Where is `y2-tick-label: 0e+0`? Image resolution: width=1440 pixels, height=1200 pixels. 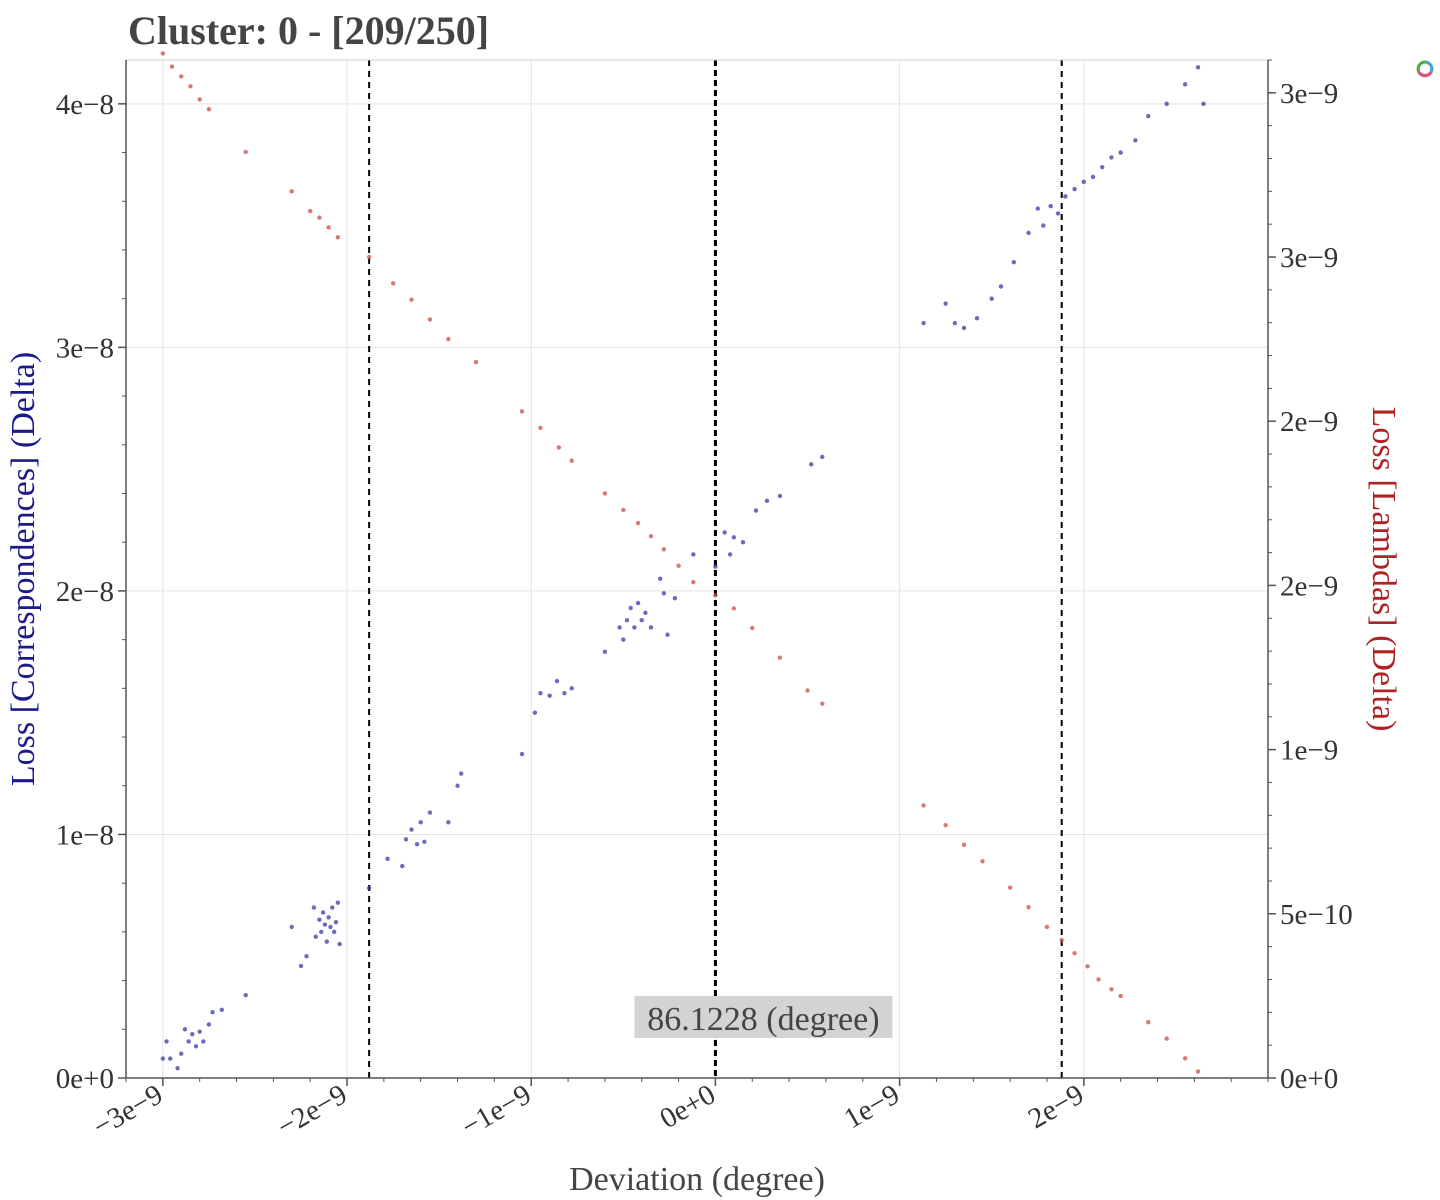
y2-tick-label: 0e+0 is located at coordinates (1309, 1079).